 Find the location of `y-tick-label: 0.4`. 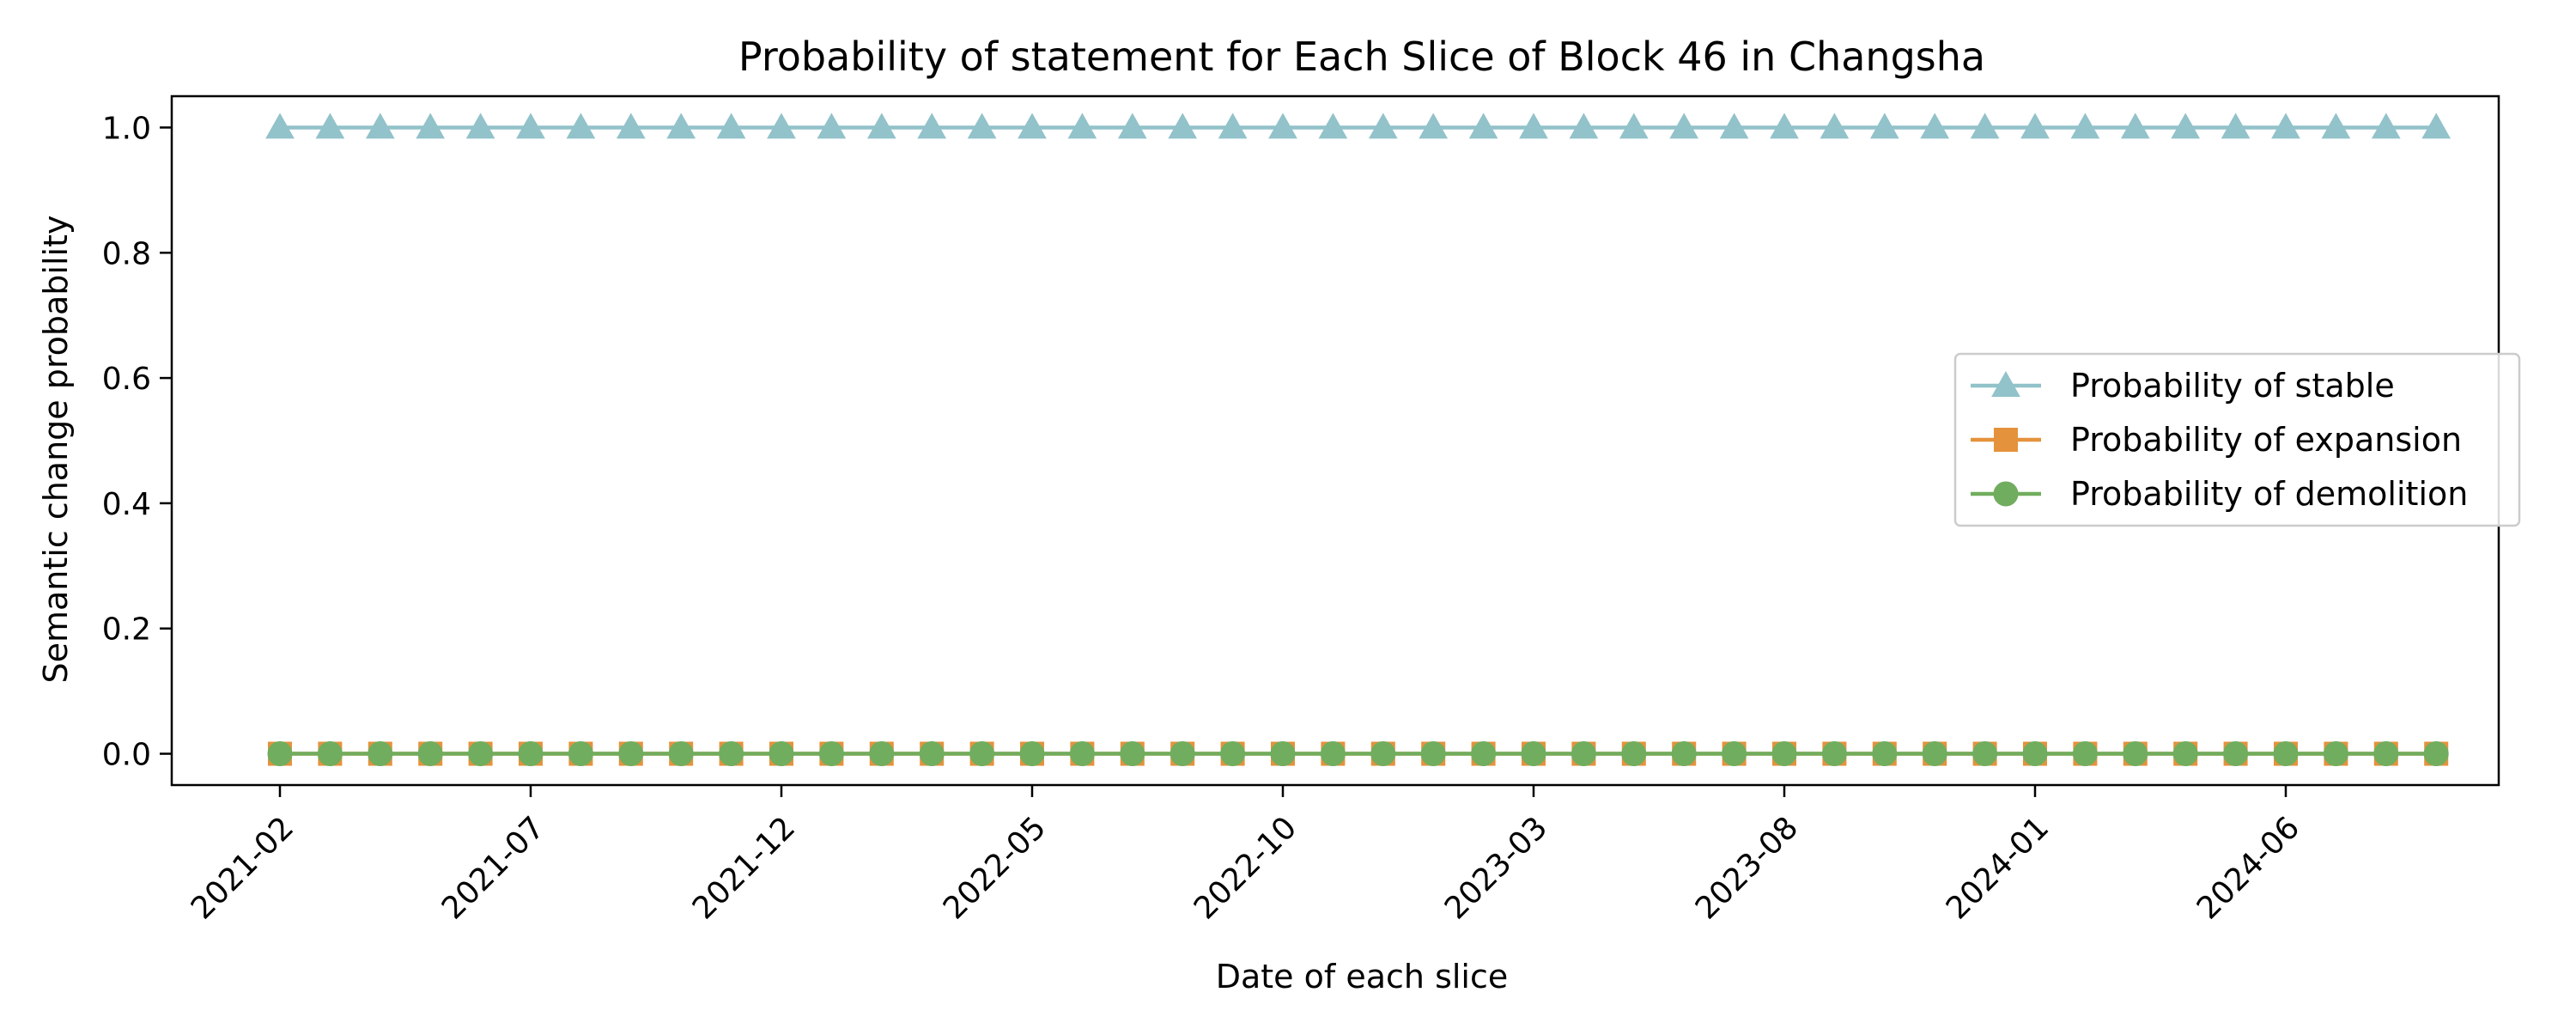

y-tick-label: 0.4 is located at coordinates (127, 504).